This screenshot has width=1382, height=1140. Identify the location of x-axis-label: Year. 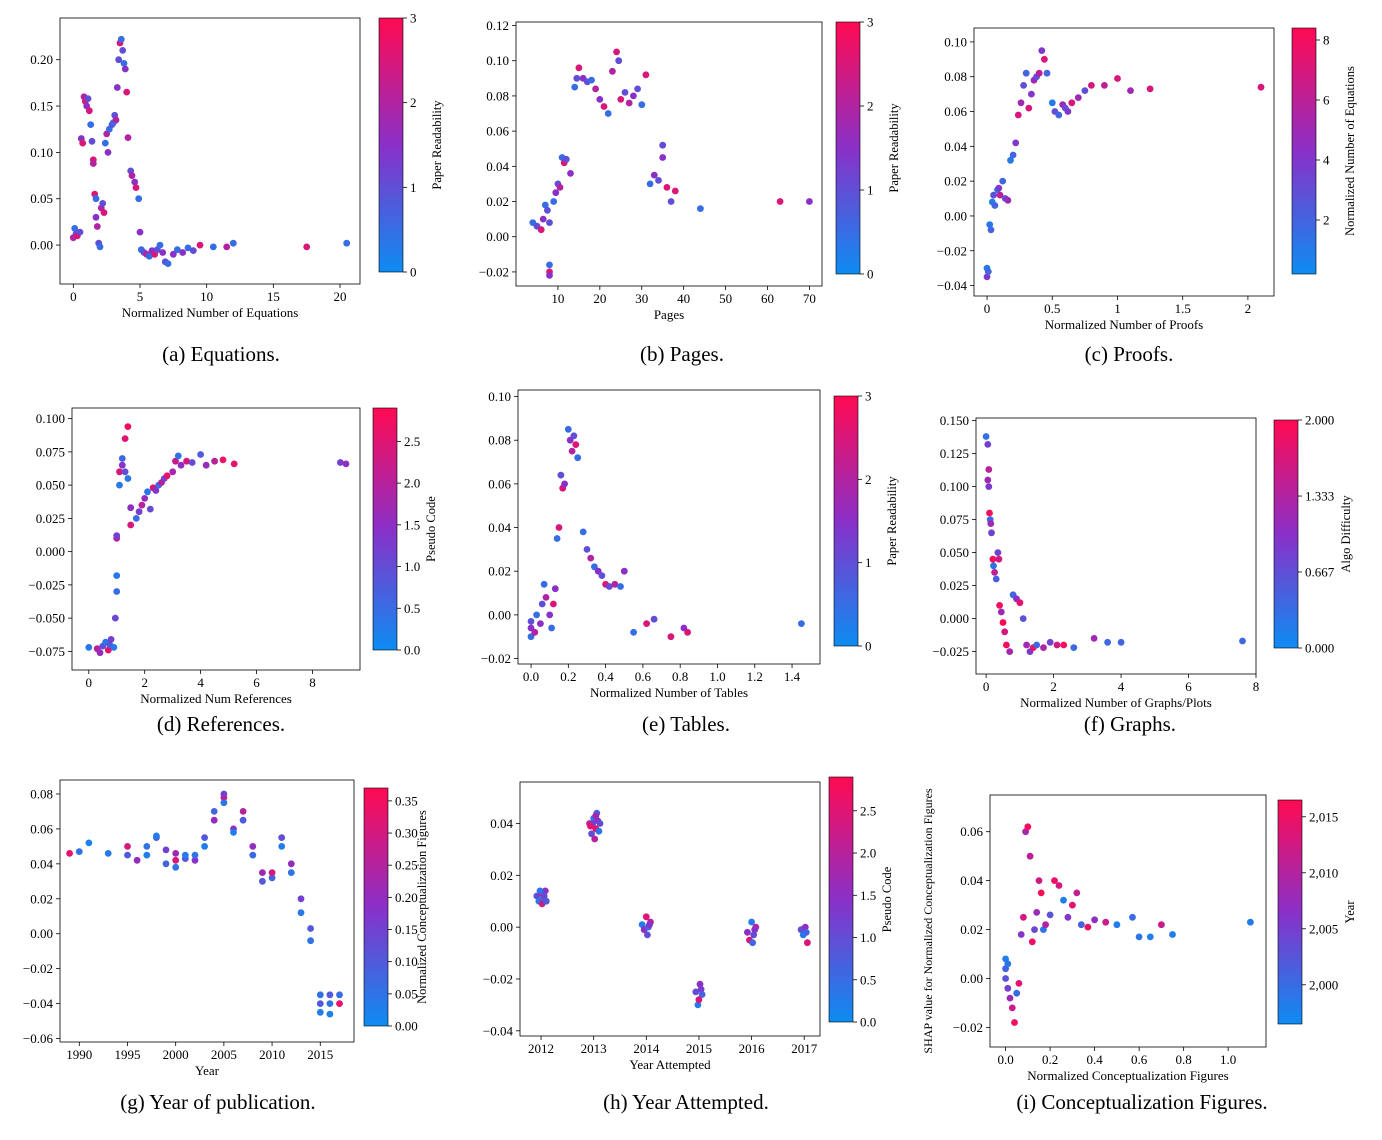
(207, 1070).